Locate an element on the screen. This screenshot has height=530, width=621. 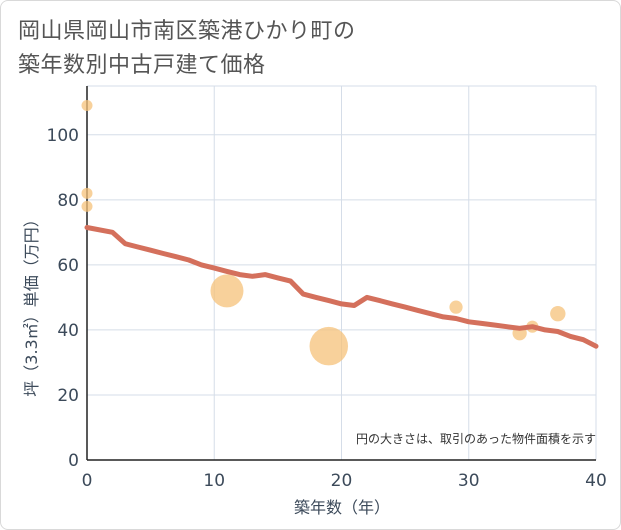
y-tick-label: 20 is located at coordinates (68, 396).